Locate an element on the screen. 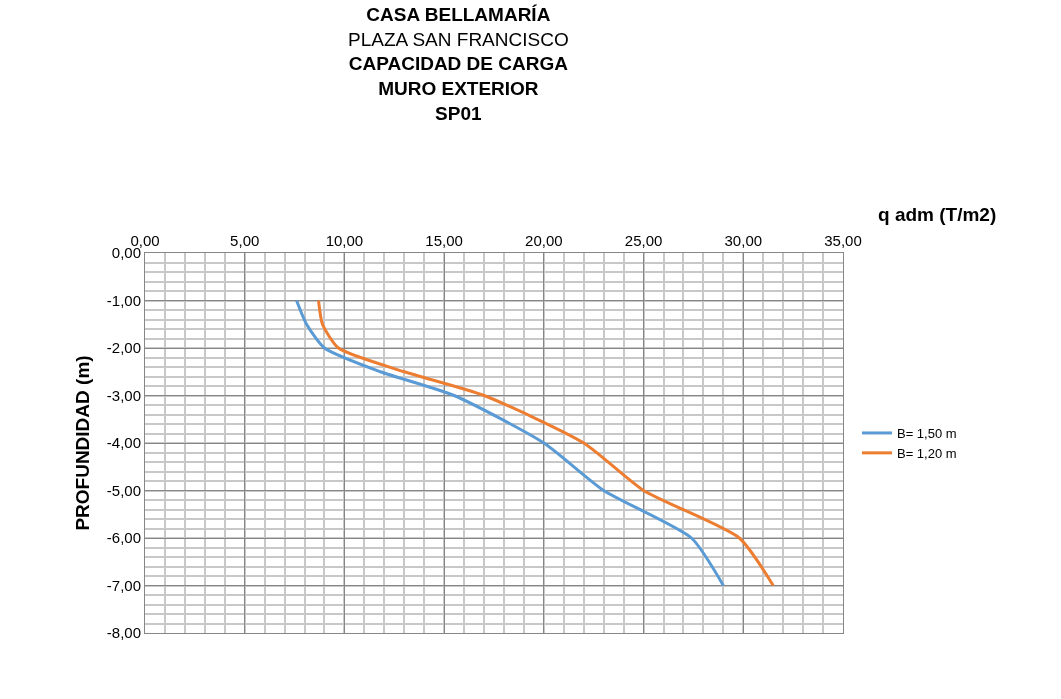  y-tick-label: -6,00 is located at coordinates (123, 538).